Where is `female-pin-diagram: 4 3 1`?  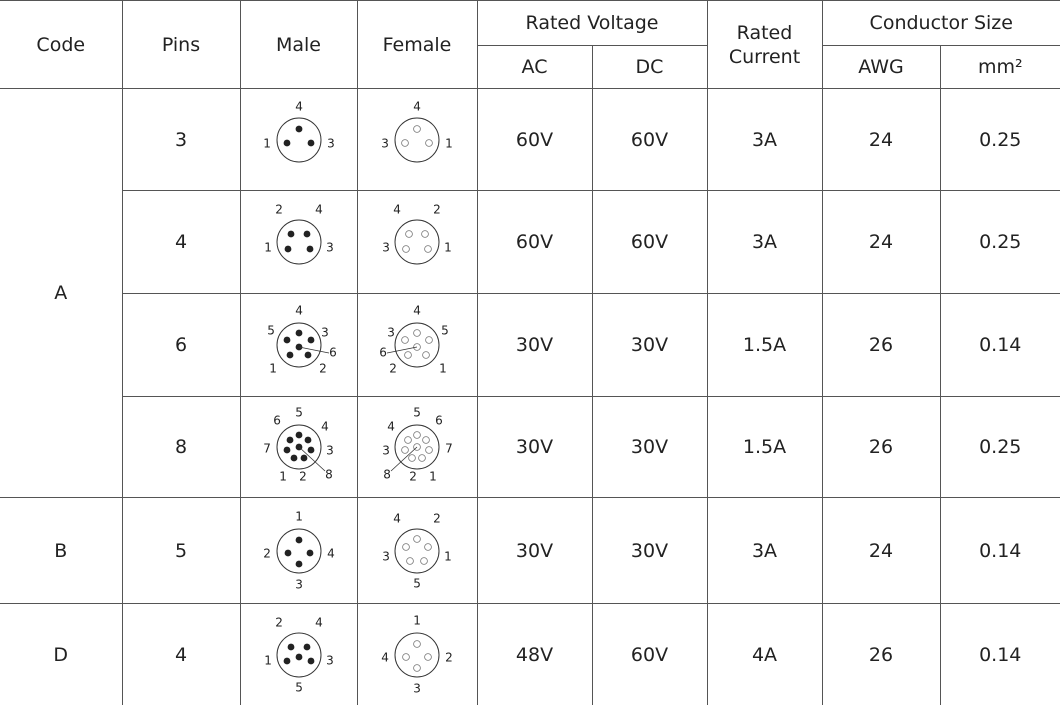 female-pin-diagram: 4 3 1 is located at coordinates (417, 130).